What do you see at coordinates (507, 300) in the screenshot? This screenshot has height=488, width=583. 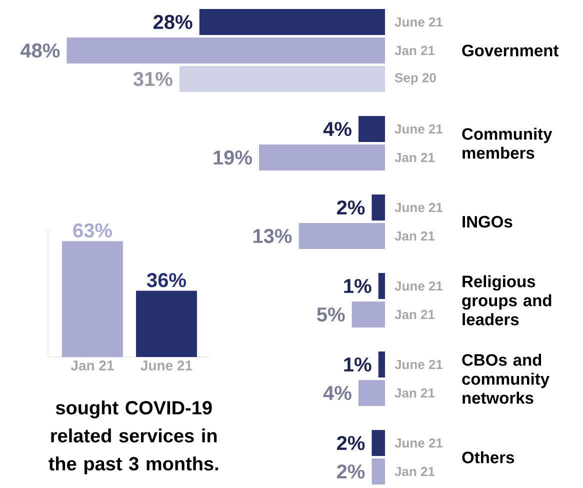 I see `y-tick-label: Religious groups and leaders` at bounding box center [507, 300].